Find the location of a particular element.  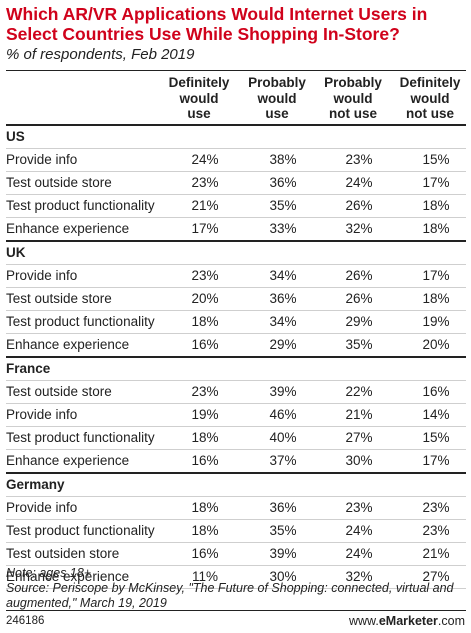

brand-prefix: www. is located at coordinates (363, 621).